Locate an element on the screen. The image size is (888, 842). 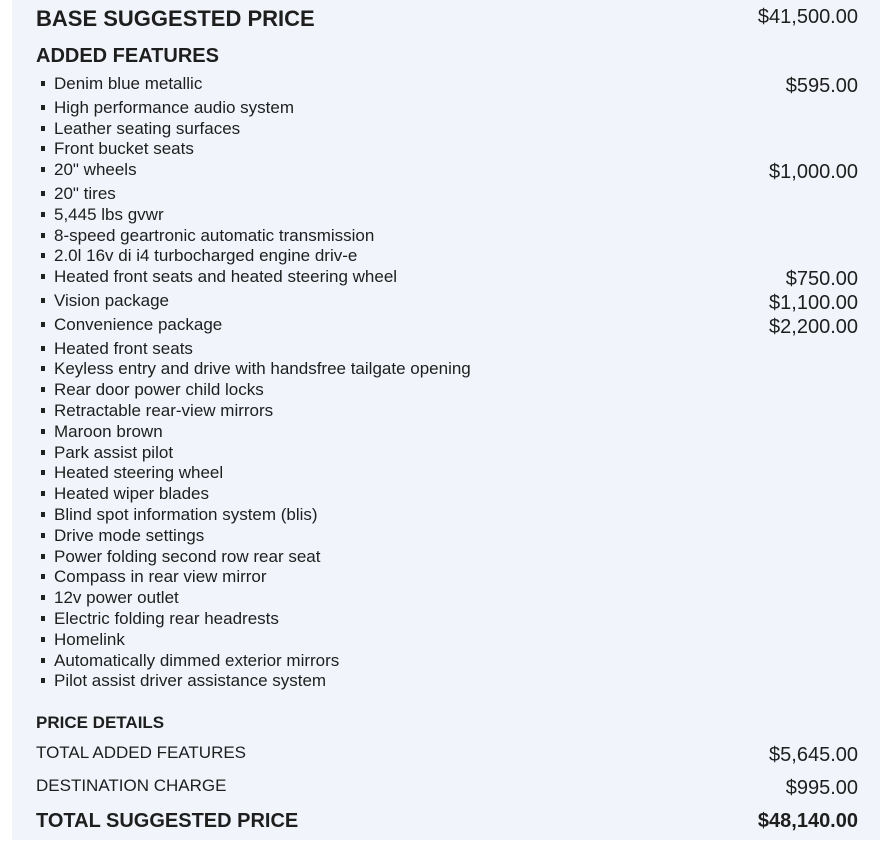
feature-item: Blind spot information system (blis) is located at coordinates (448, 515).